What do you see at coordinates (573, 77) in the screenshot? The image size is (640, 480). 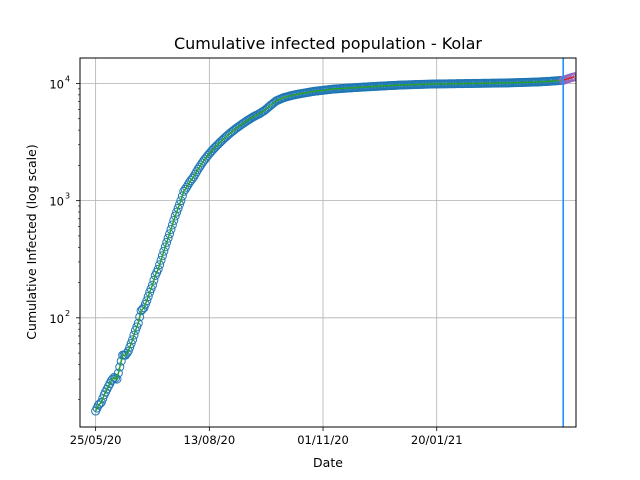 I see `forecast-point` at bounding box center [573, 77].